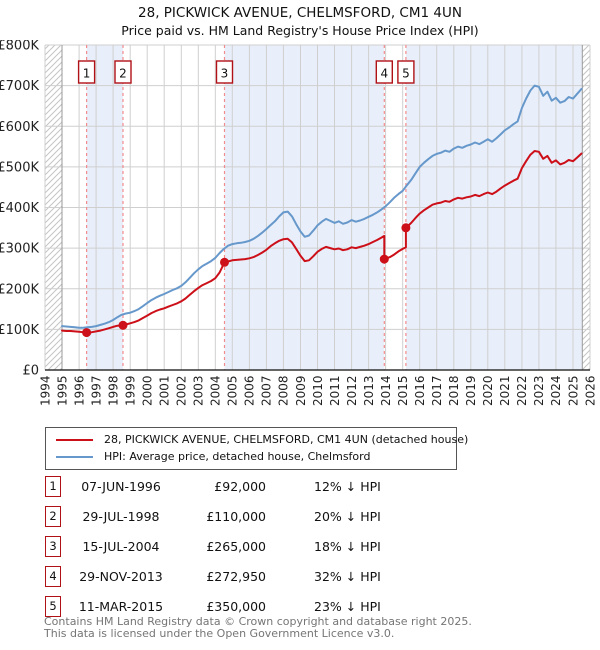  What do you see at coordinates (335, 390) in the screenshot?
I see `x-tick-label: 2011` at bounding box center [335, 390].